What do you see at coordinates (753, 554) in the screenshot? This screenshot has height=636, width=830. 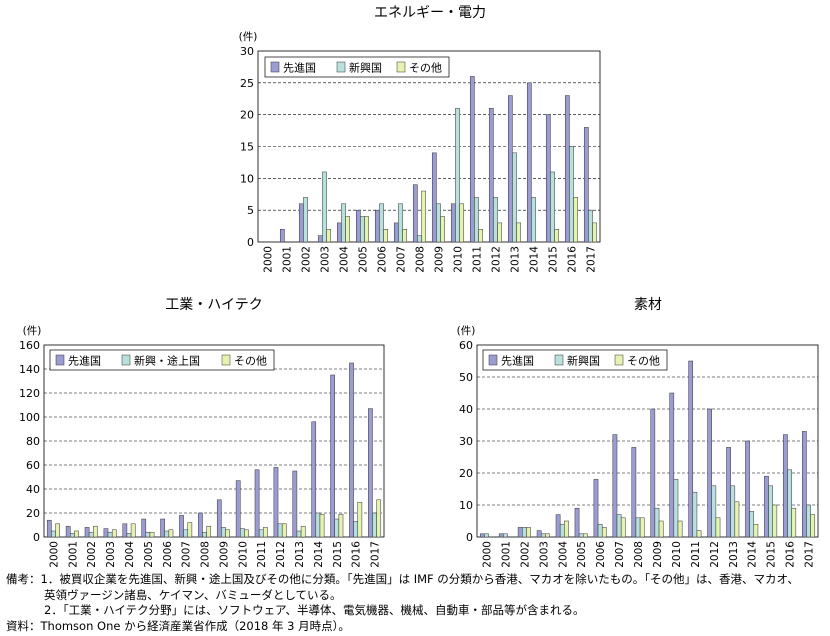 I see `x-tick-label: 2014` at bounding box center [753, 554].